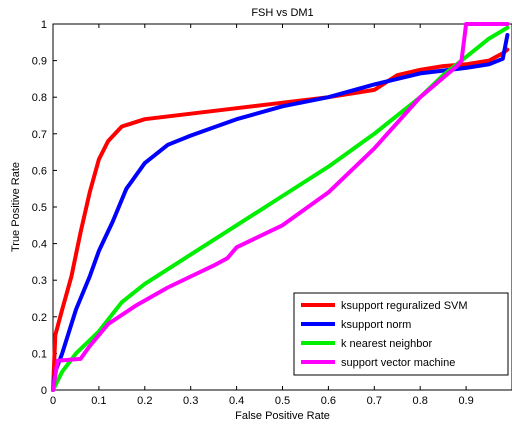 This screenshot has width=512, height=424. Describe the element at coordinates (39, 354) in the screenshot. I see `y-tick-label: 0.1` at that location.